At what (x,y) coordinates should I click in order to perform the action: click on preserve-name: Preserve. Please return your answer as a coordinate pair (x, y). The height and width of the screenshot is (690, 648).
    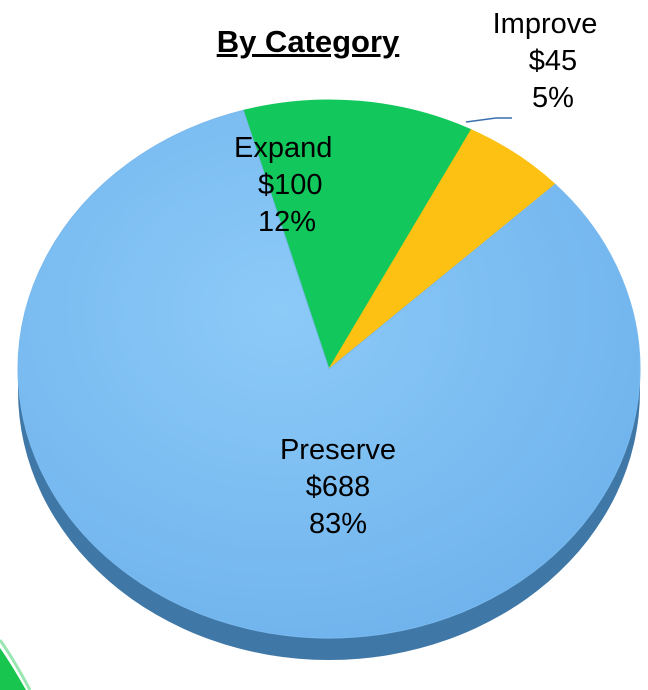
    Looking at the image, I should click on (338, 450).